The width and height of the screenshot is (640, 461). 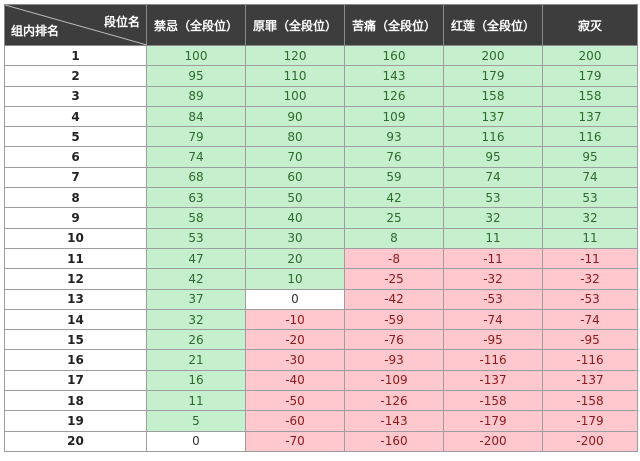 I want to click on corner-header: 组内排名 段位名, so click(x=75, y=25).